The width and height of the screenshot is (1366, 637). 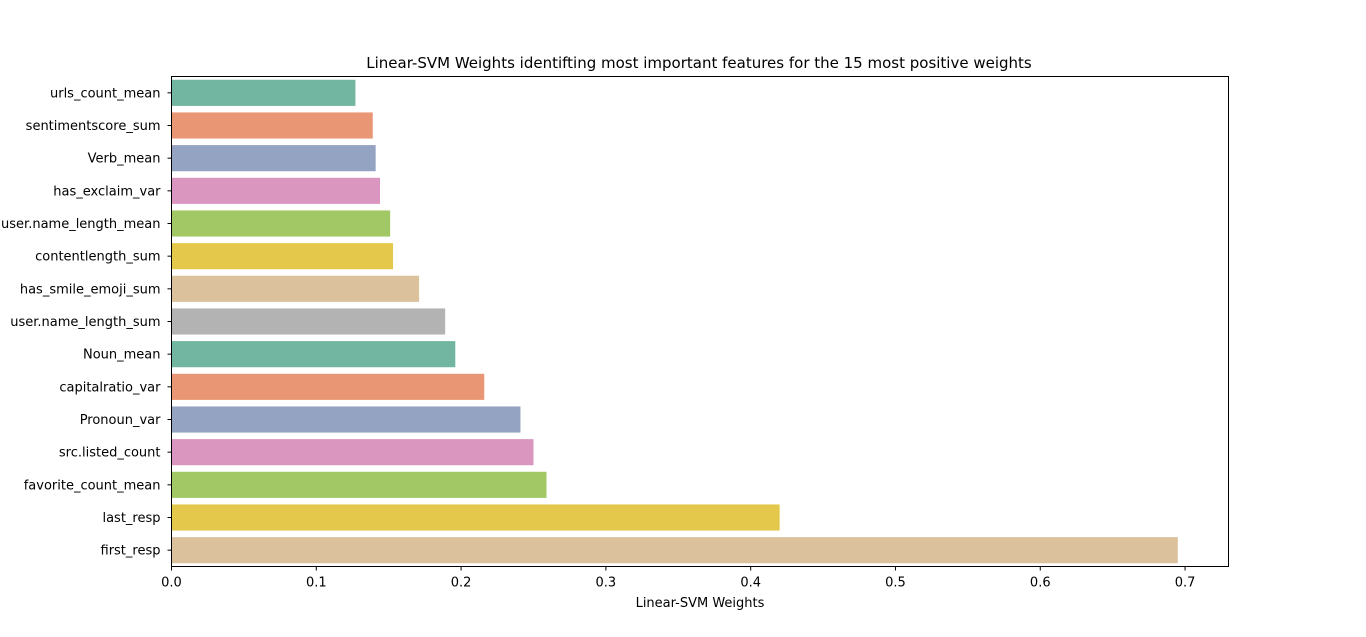 What do you see at coordinates (475, 517) in the screenshot?
I see `bar-last_resp` at bounding box center [475, 517].